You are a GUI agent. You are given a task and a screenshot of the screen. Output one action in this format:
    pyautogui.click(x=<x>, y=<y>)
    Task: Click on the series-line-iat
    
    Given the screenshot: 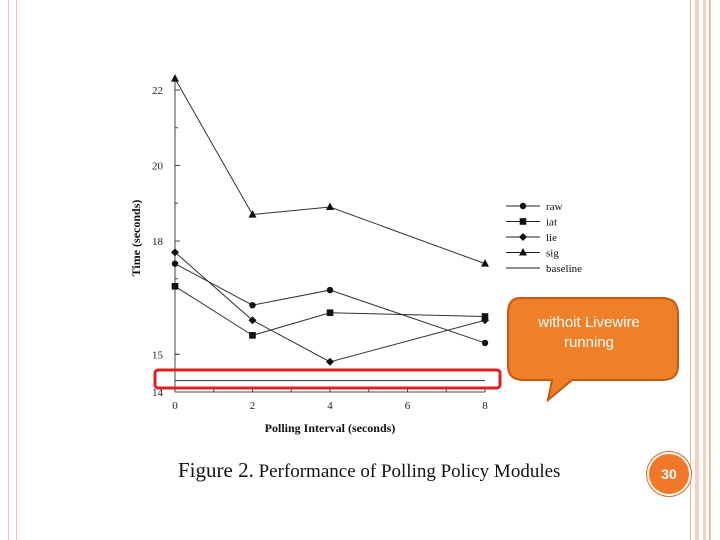 What is the action you would take?
    pyautogui.click(x=330, y=310)
    